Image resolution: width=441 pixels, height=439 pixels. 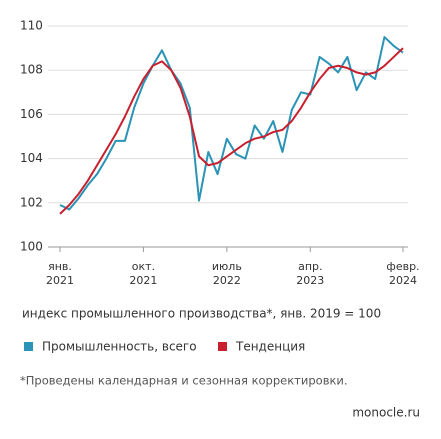 I want to click on legend-label: Промышленность, всего, so click(x=119, y=347).